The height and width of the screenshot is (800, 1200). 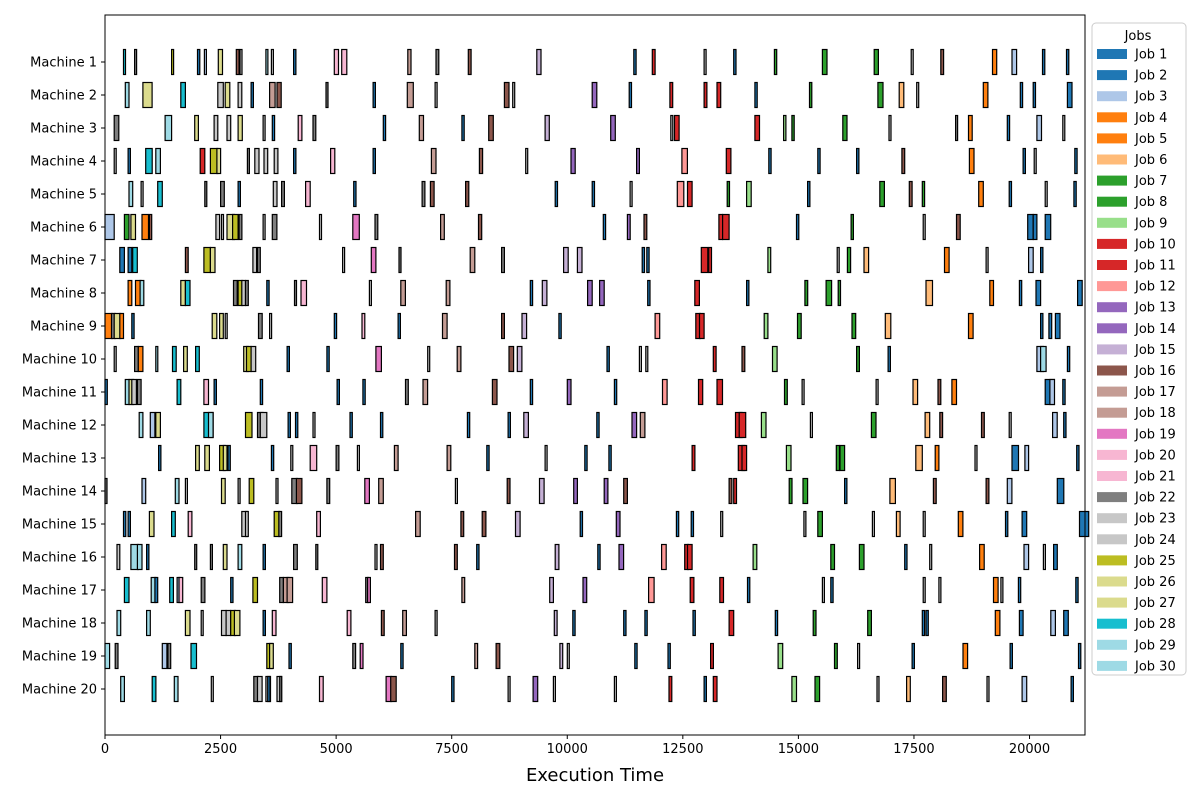 What do you see at coordinates (59, 558) in the screenshot?
I see `y-tick-label: Machine 16` at bounding box center [59, 558].